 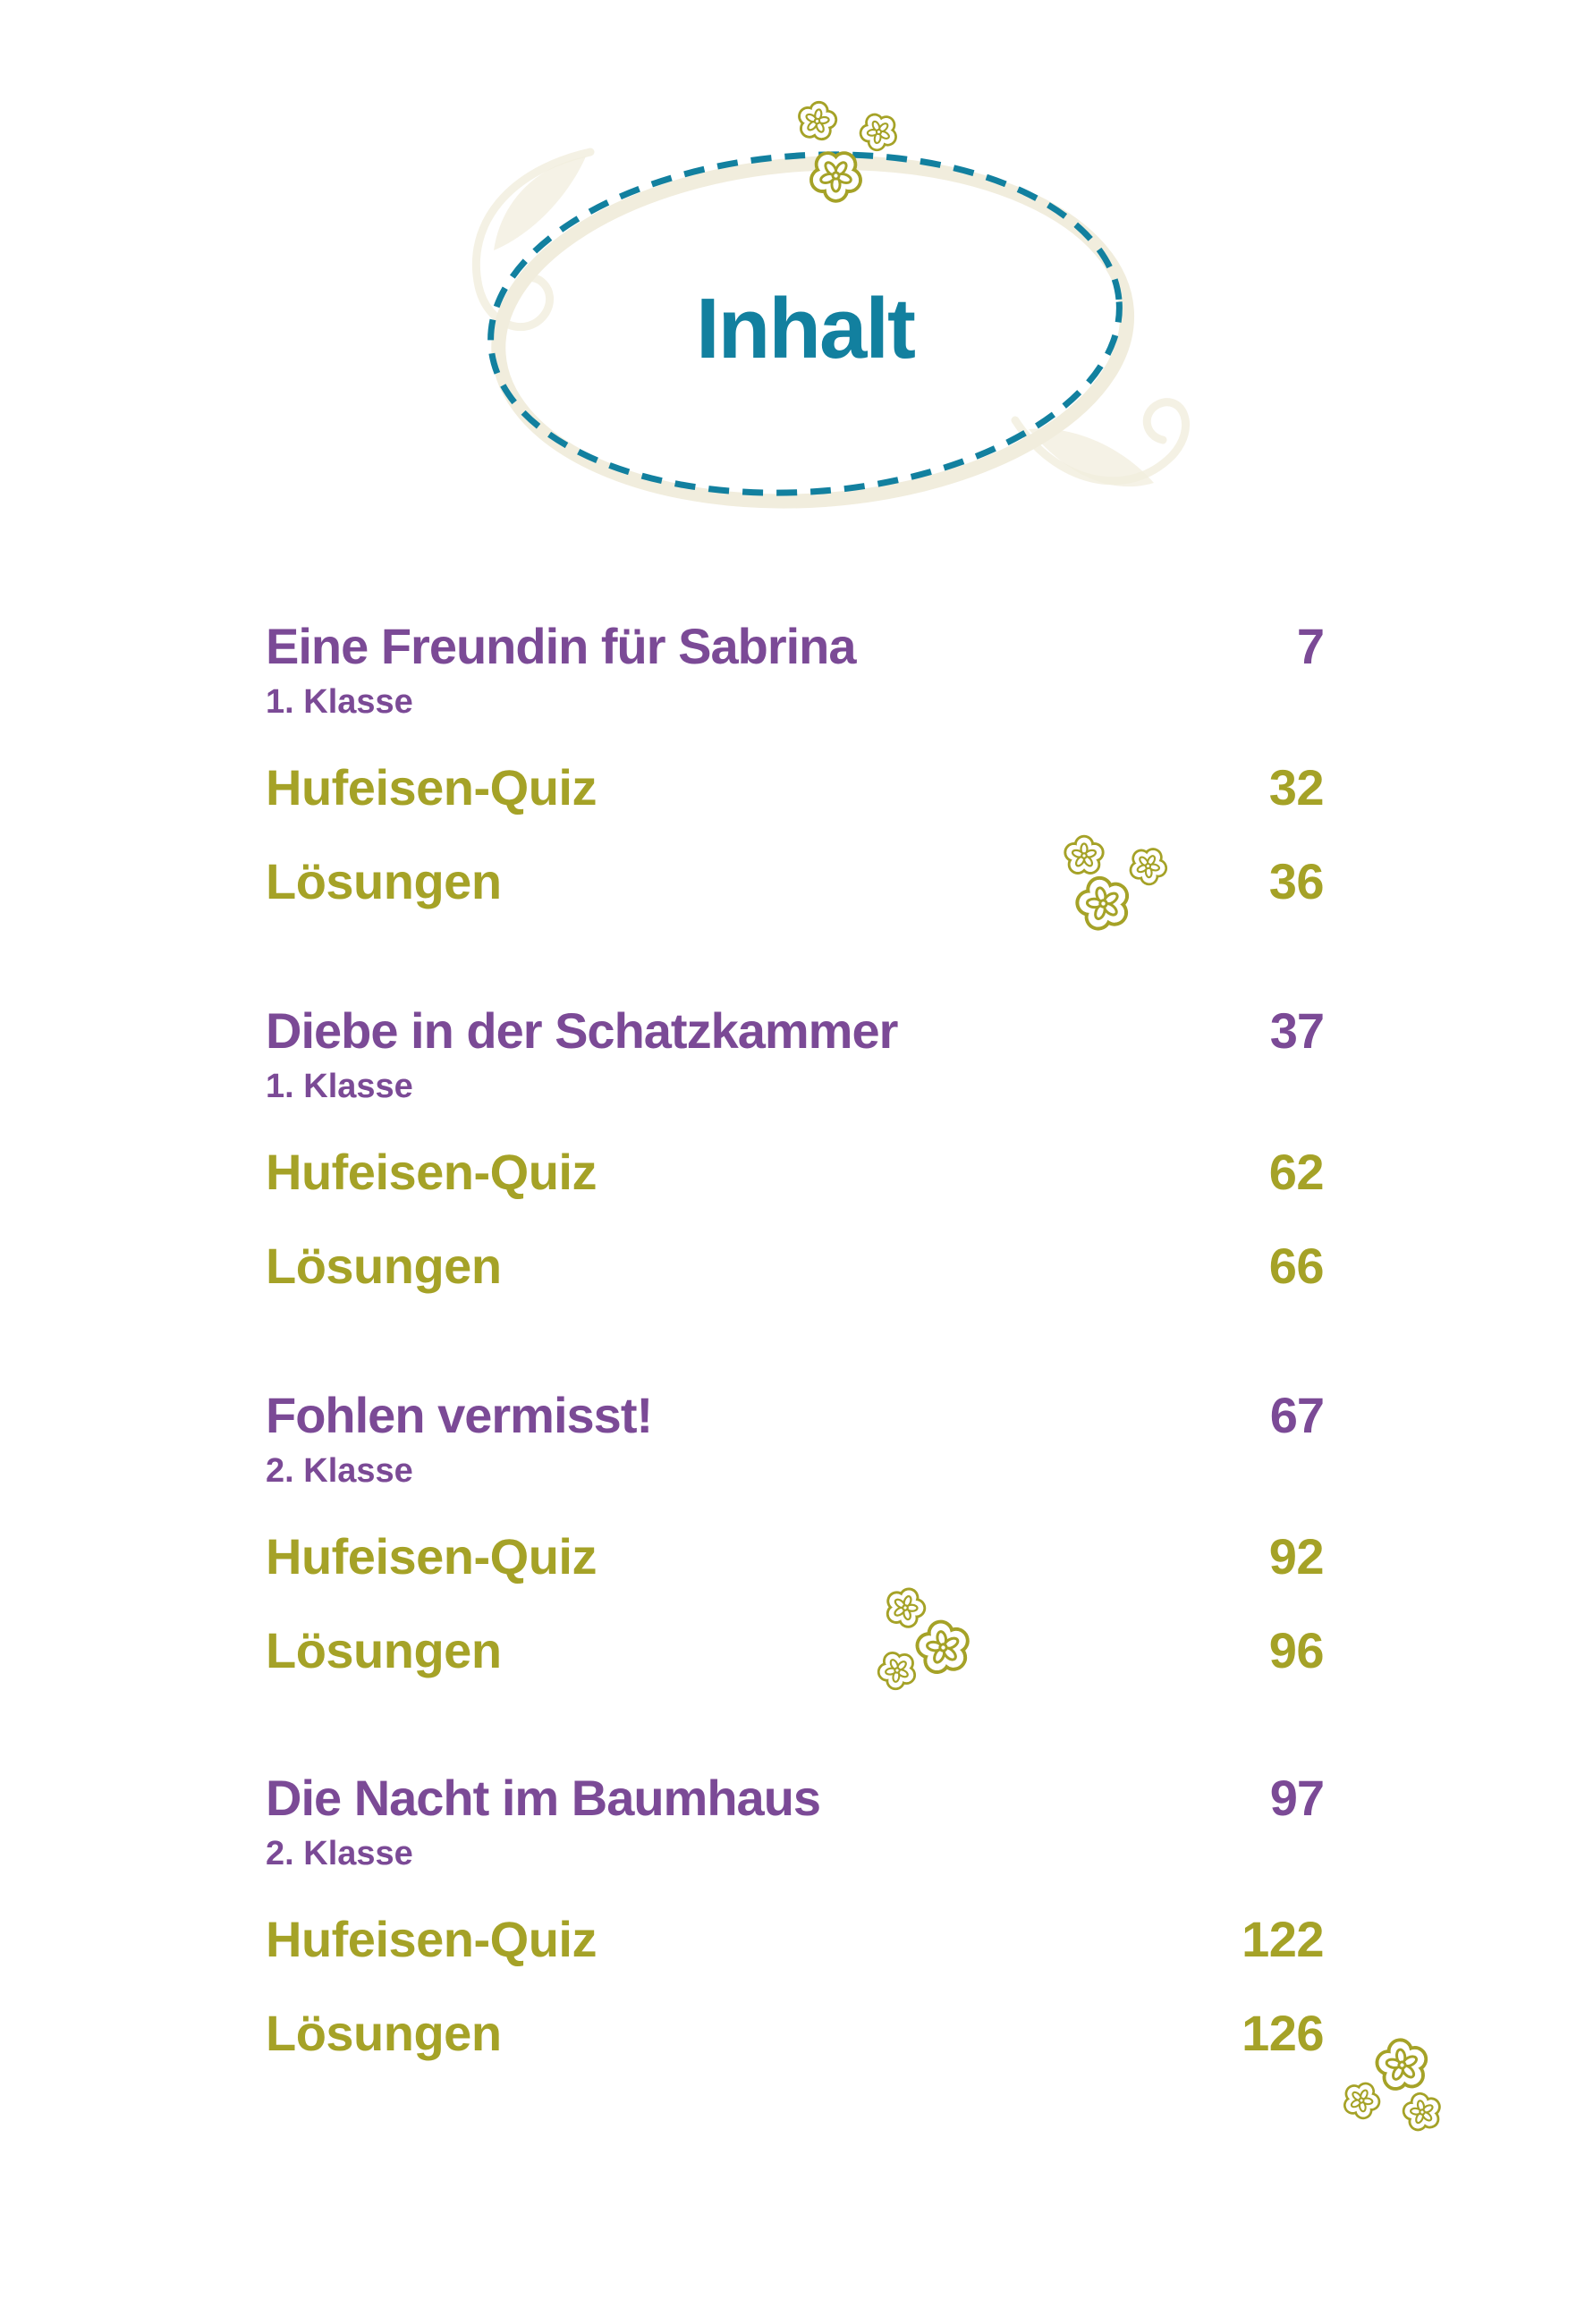 I want to click on toc-page-number: 7, so click(x=1310, y=646).